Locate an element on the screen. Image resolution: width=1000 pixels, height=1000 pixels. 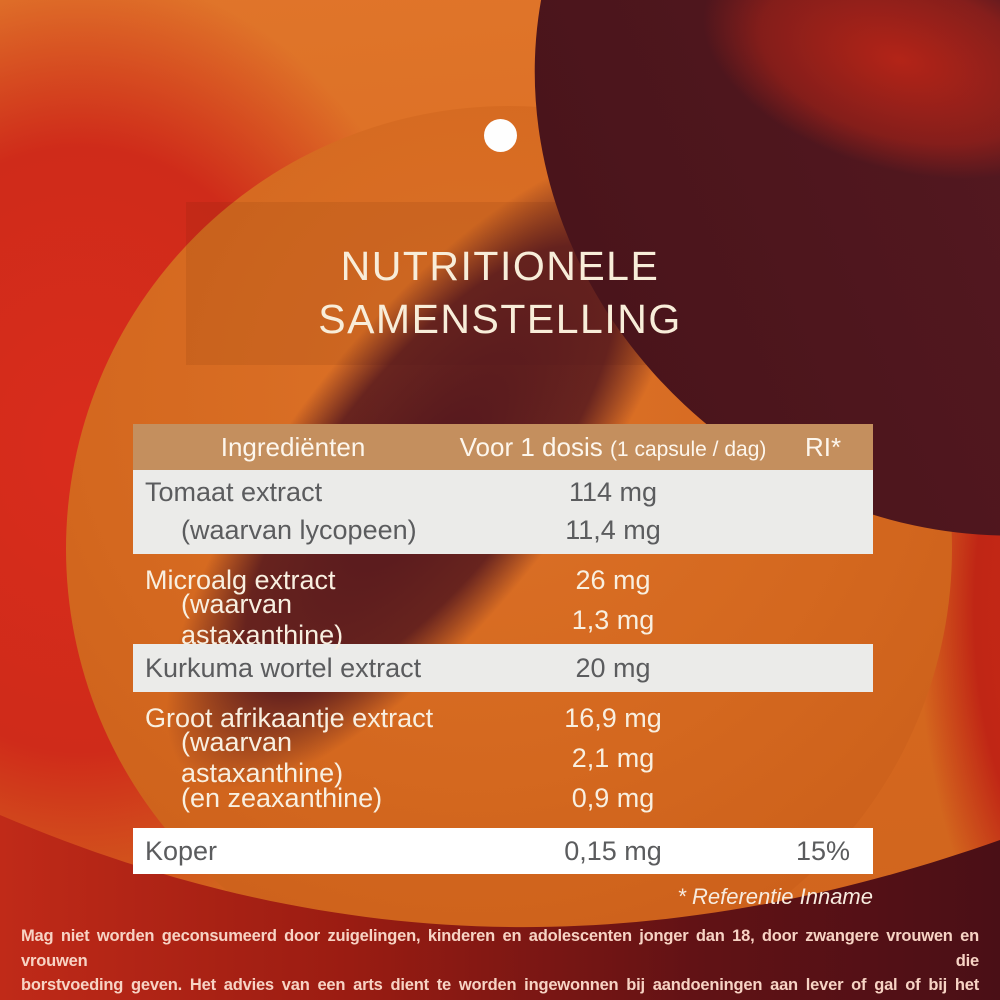
page-title: NUTRITIONELE SAMENSTELLING is located at coordinates (500, 293).